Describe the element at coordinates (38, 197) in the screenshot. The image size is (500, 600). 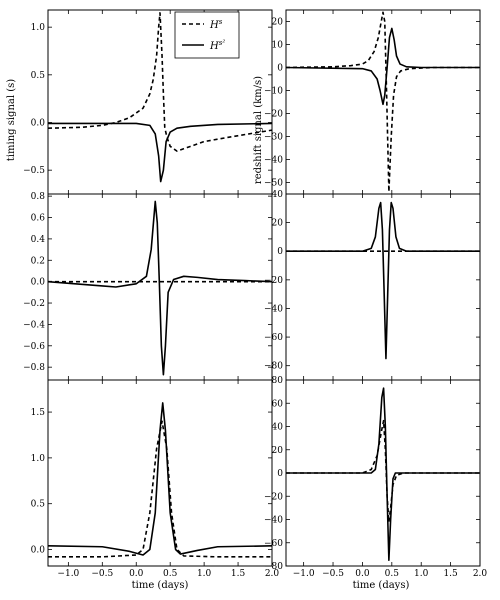
I see `y-tick-label: 0.8` at that location.